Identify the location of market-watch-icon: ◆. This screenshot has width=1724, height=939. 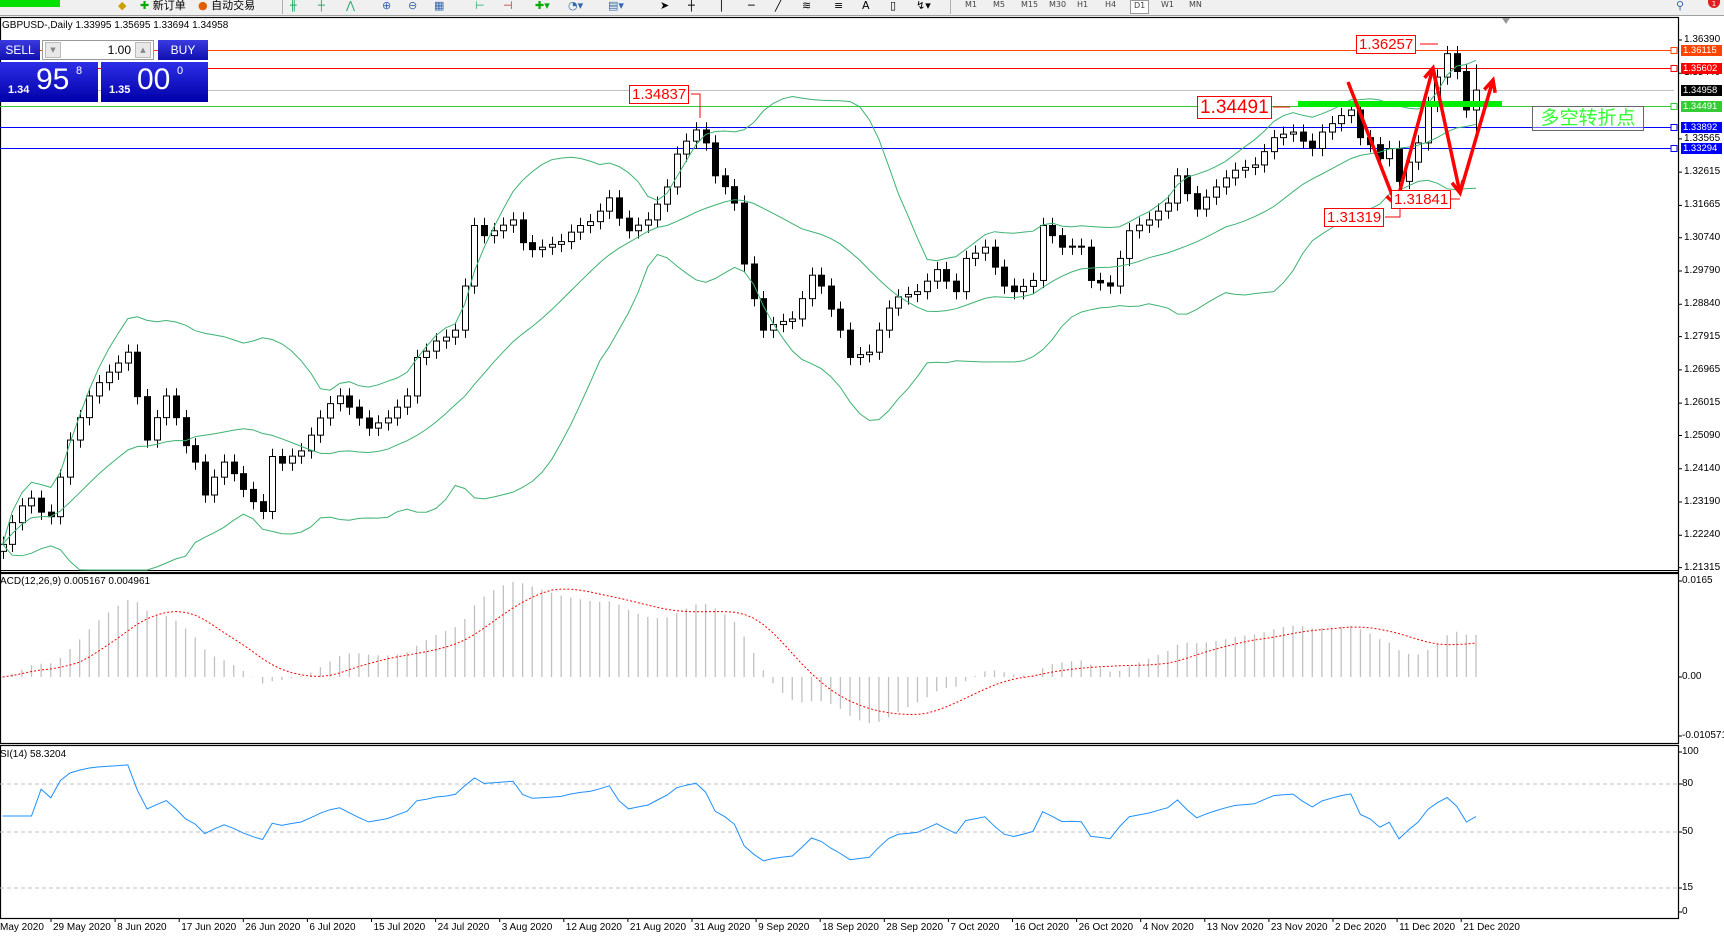
(122, 6).